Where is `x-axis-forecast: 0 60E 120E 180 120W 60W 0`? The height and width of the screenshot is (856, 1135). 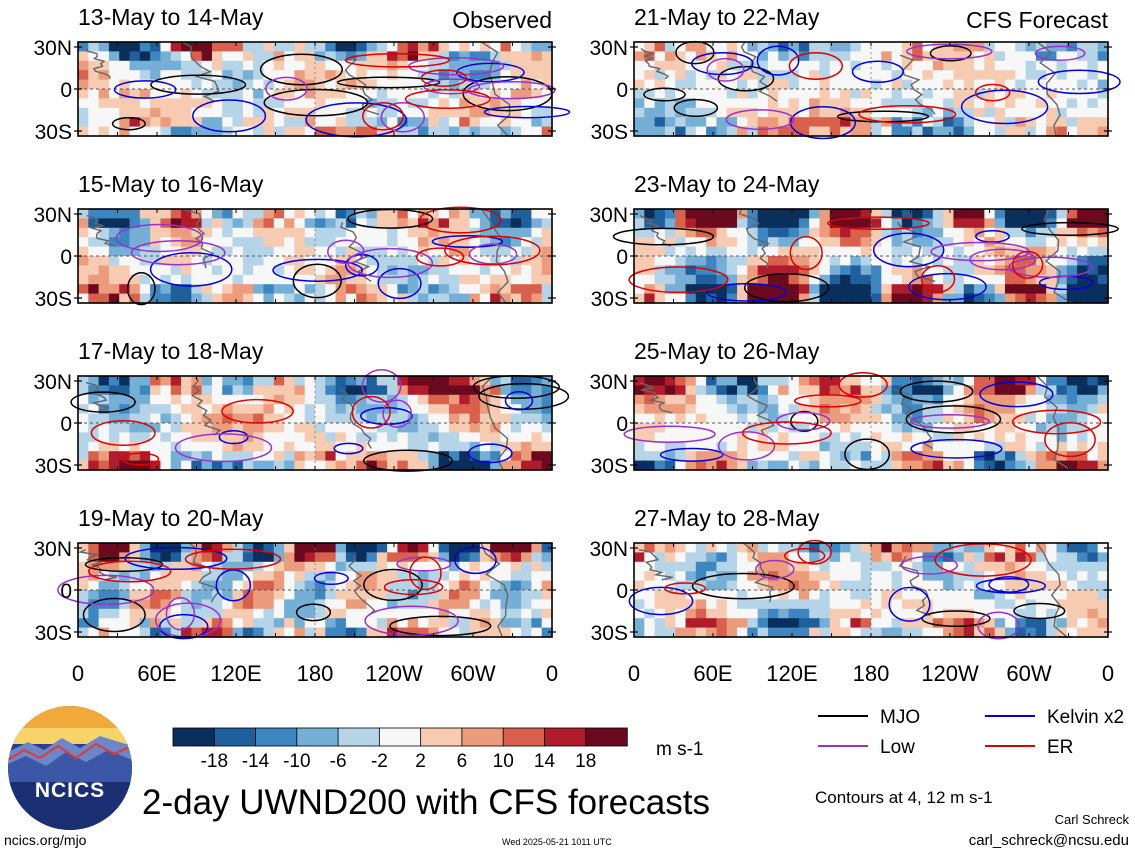
x-axis-forecast: 0 60E 120E 180 120W 60W 0 is located at coordinates (871, 673).